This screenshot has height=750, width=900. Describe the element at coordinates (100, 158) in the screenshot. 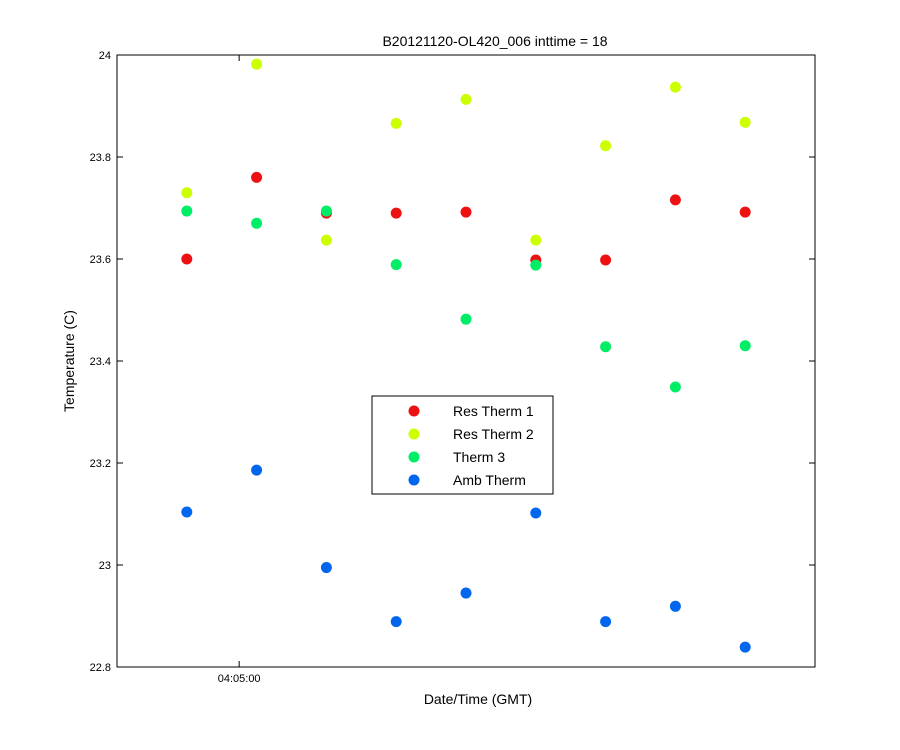

I see `y-tick-label: 23.8` at that location.